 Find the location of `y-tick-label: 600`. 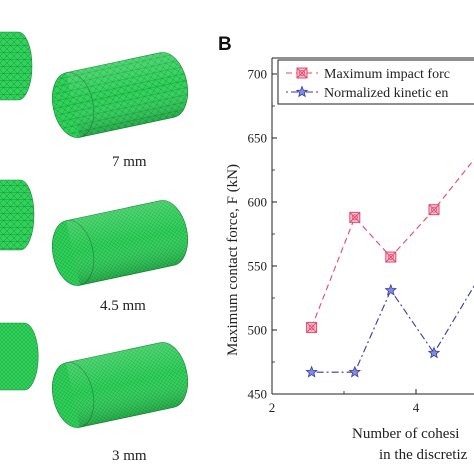

y-tick-label: 600 is located at coordinates (258, 202).